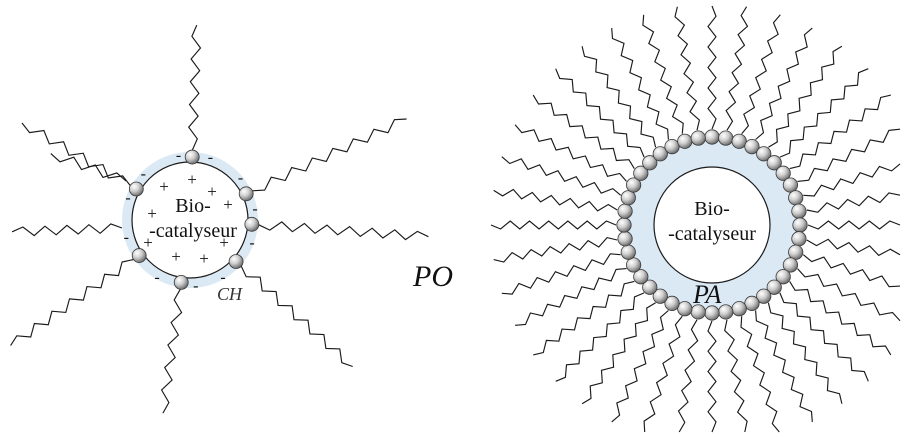 The image size is (909, 437). What do you see at coordinates (230, 294) in the screenshot?
I see `left-complex-label: CH` at bounding box center [230, 294].